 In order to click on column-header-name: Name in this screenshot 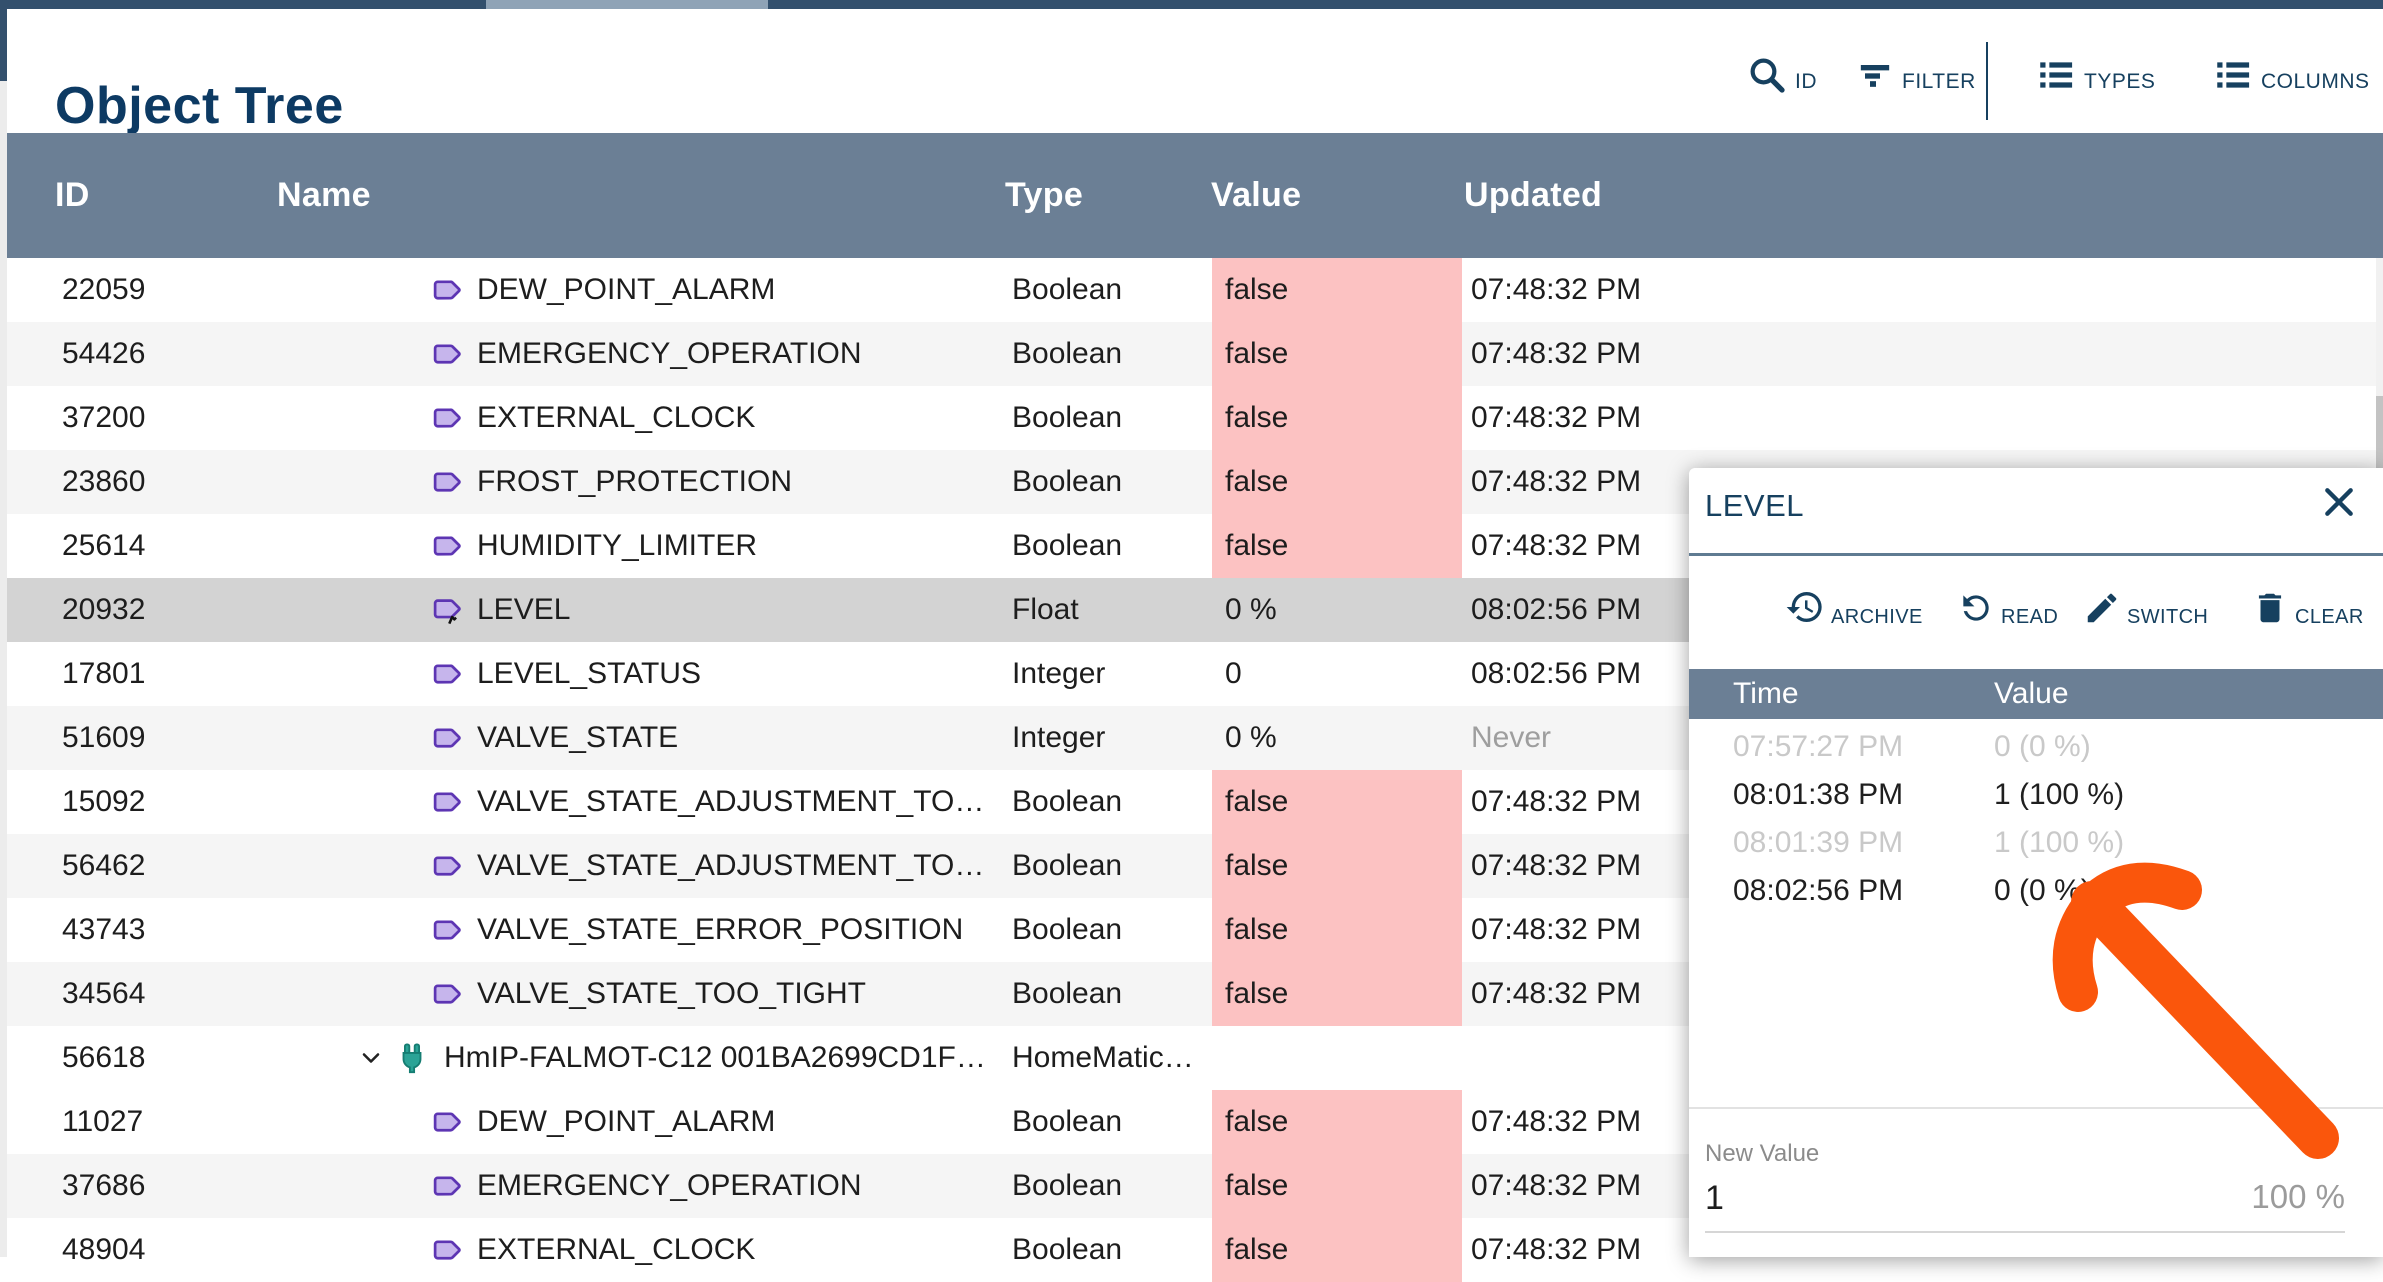, I will do `click(324, 195)`.